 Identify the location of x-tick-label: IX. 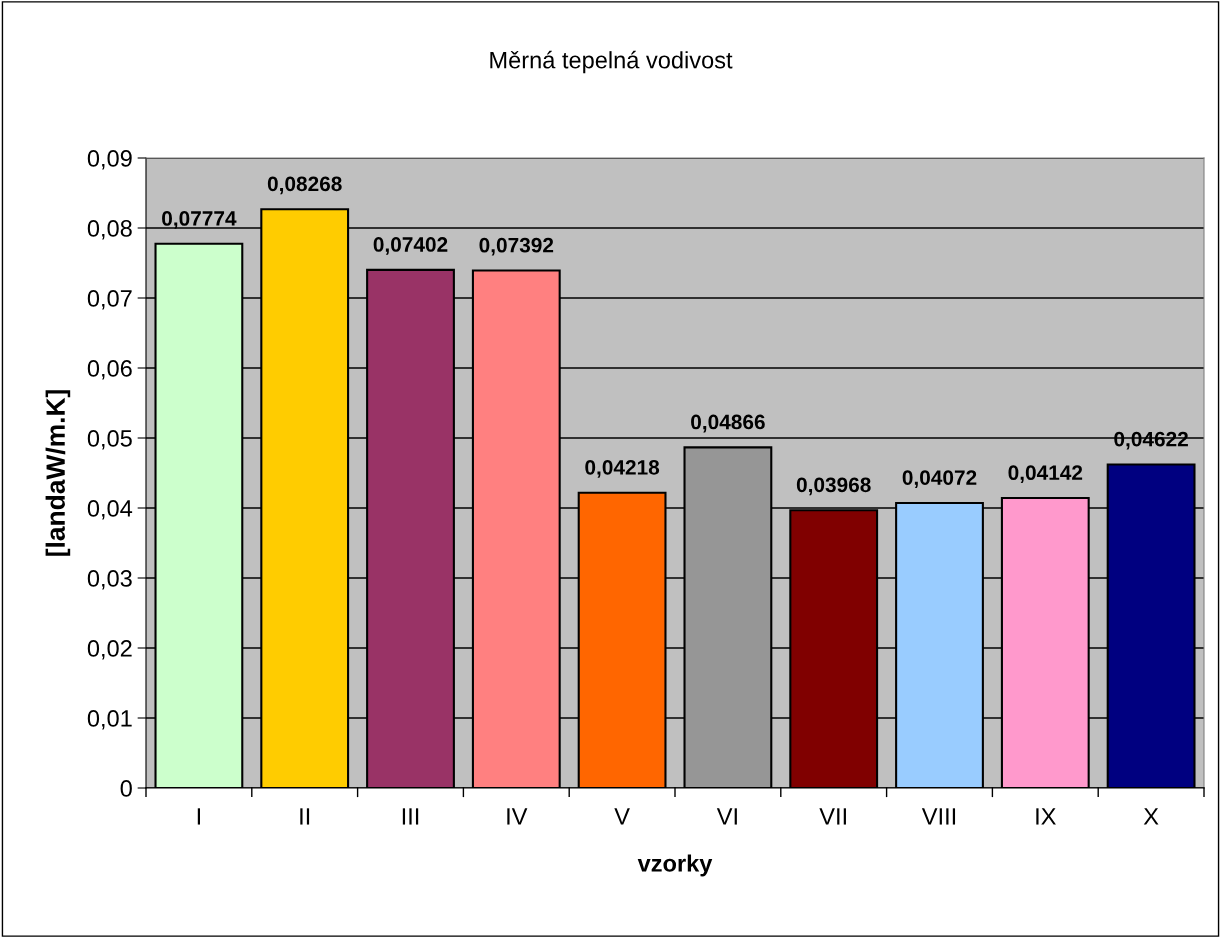
(1046, 816).